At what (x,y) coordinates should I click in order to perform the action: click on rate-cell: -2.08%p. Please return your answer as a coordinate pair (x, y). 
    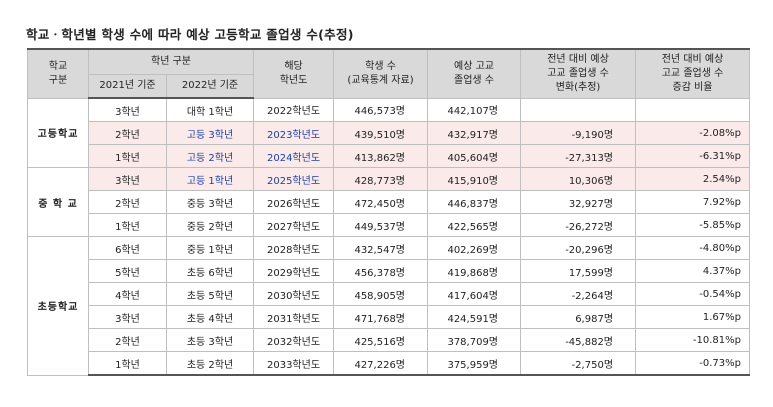
    Looking at the image, I should click on (693, 133).